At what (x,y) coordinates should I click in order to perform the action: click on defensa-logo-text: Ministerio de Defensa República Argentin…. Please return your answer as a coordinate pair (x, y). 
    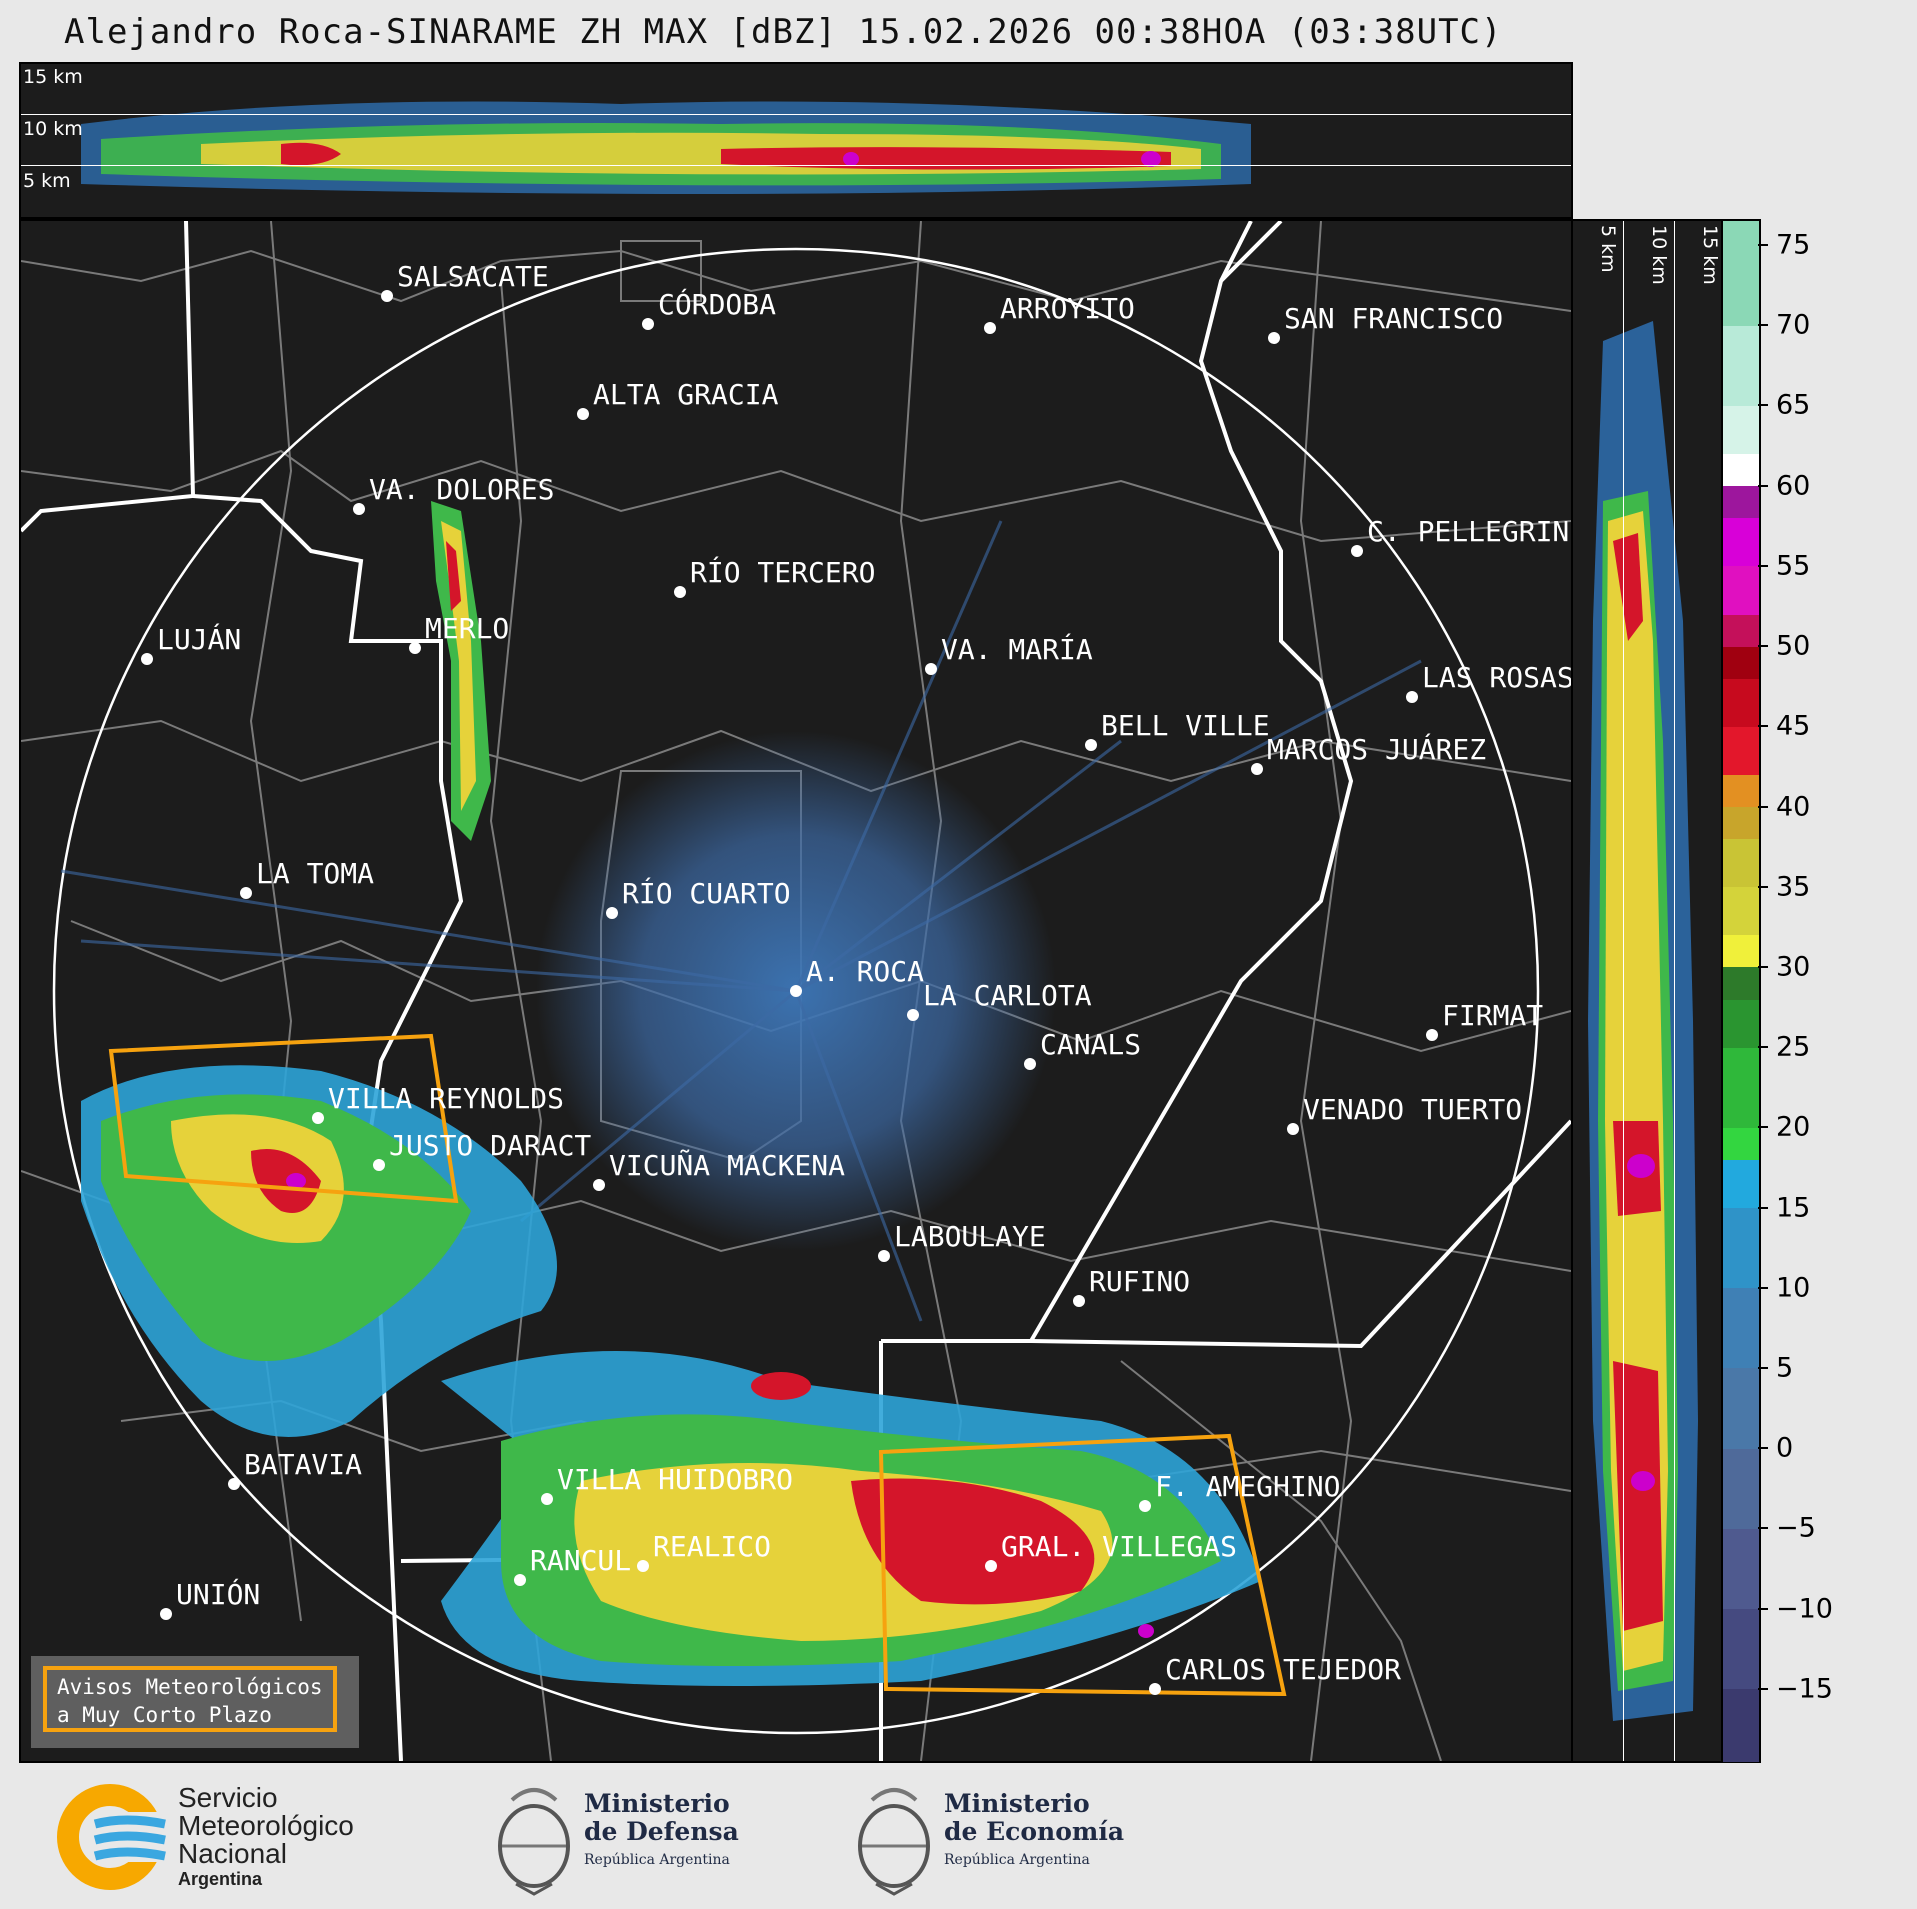
    Looking at the image, I should click on (661, 1832).